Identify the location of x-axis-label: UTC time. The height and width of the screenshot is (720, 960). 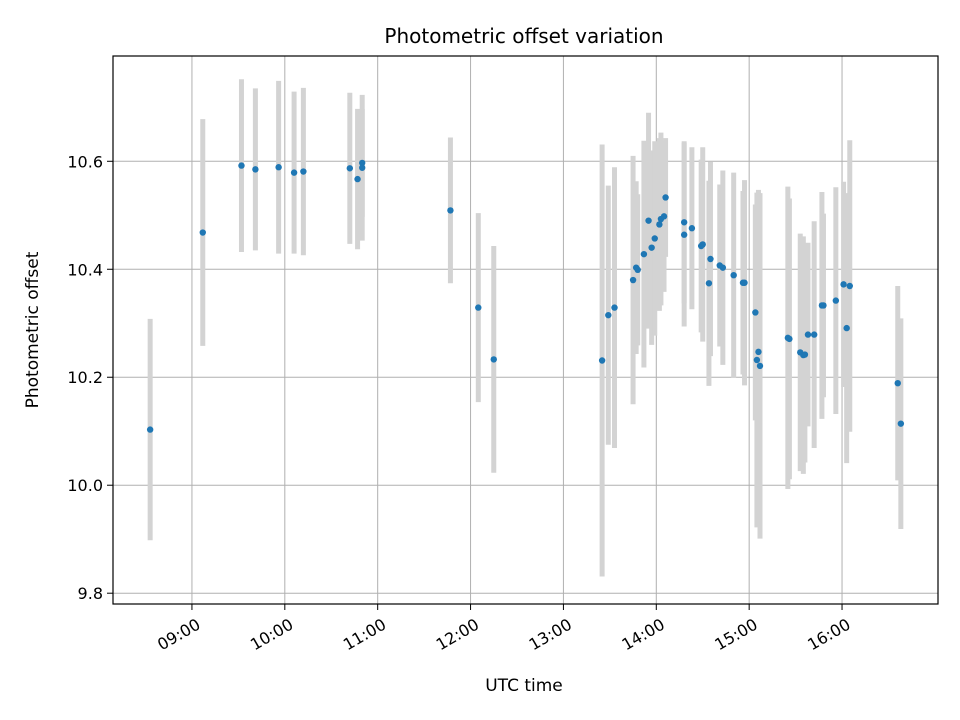
(524, 686).